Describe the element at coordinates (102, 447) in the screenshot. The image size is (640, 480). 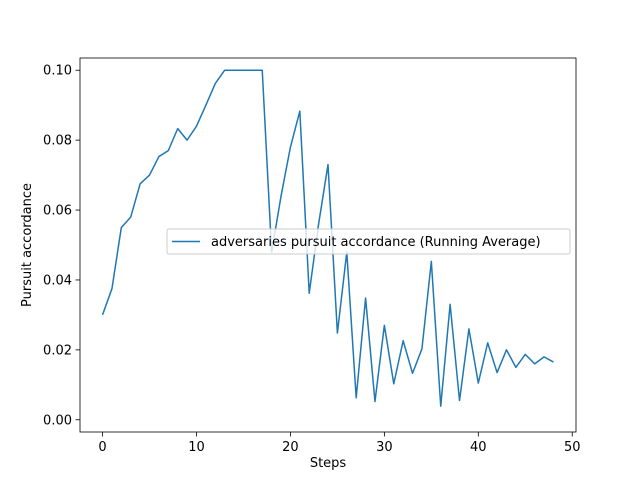
I see `x-tick-label: 0` at that location.